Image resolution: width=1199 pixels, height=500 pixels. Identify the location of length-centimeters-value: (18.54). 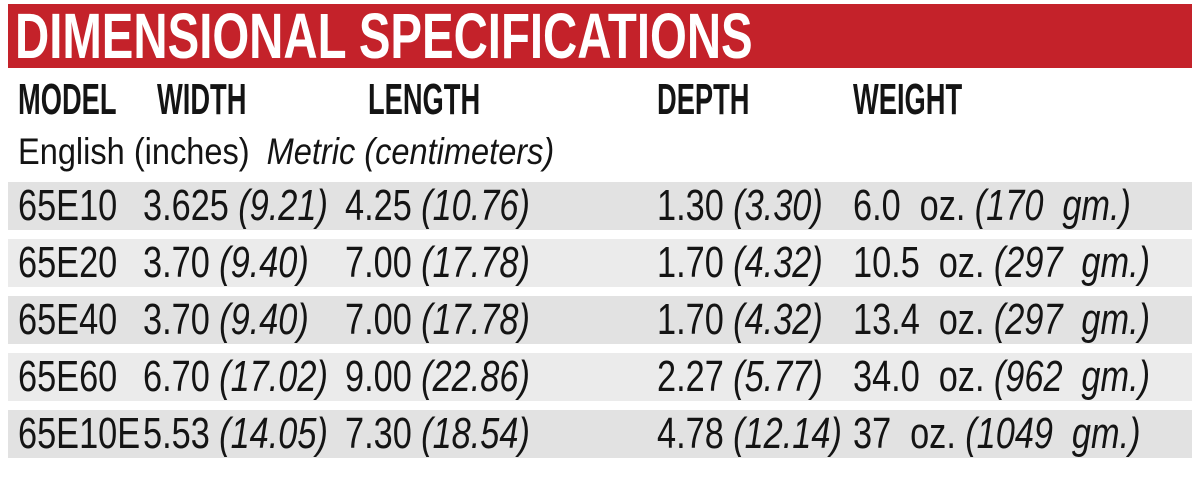
(475, 433).